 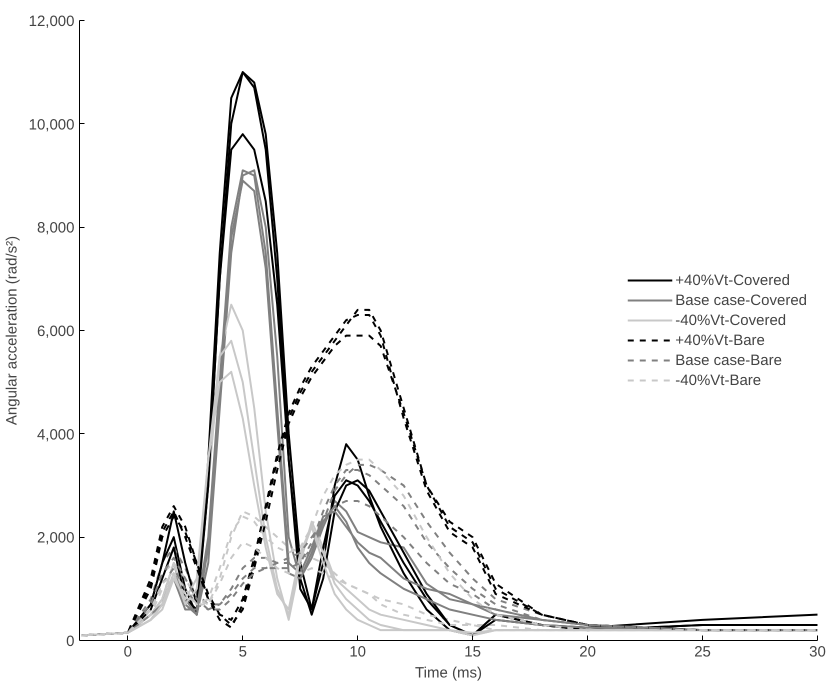 What do you see at coordinates (720, 340) in the screenshot?
I see `legend-label: +40%Vt-Bare` at bounding box center [720, 340].